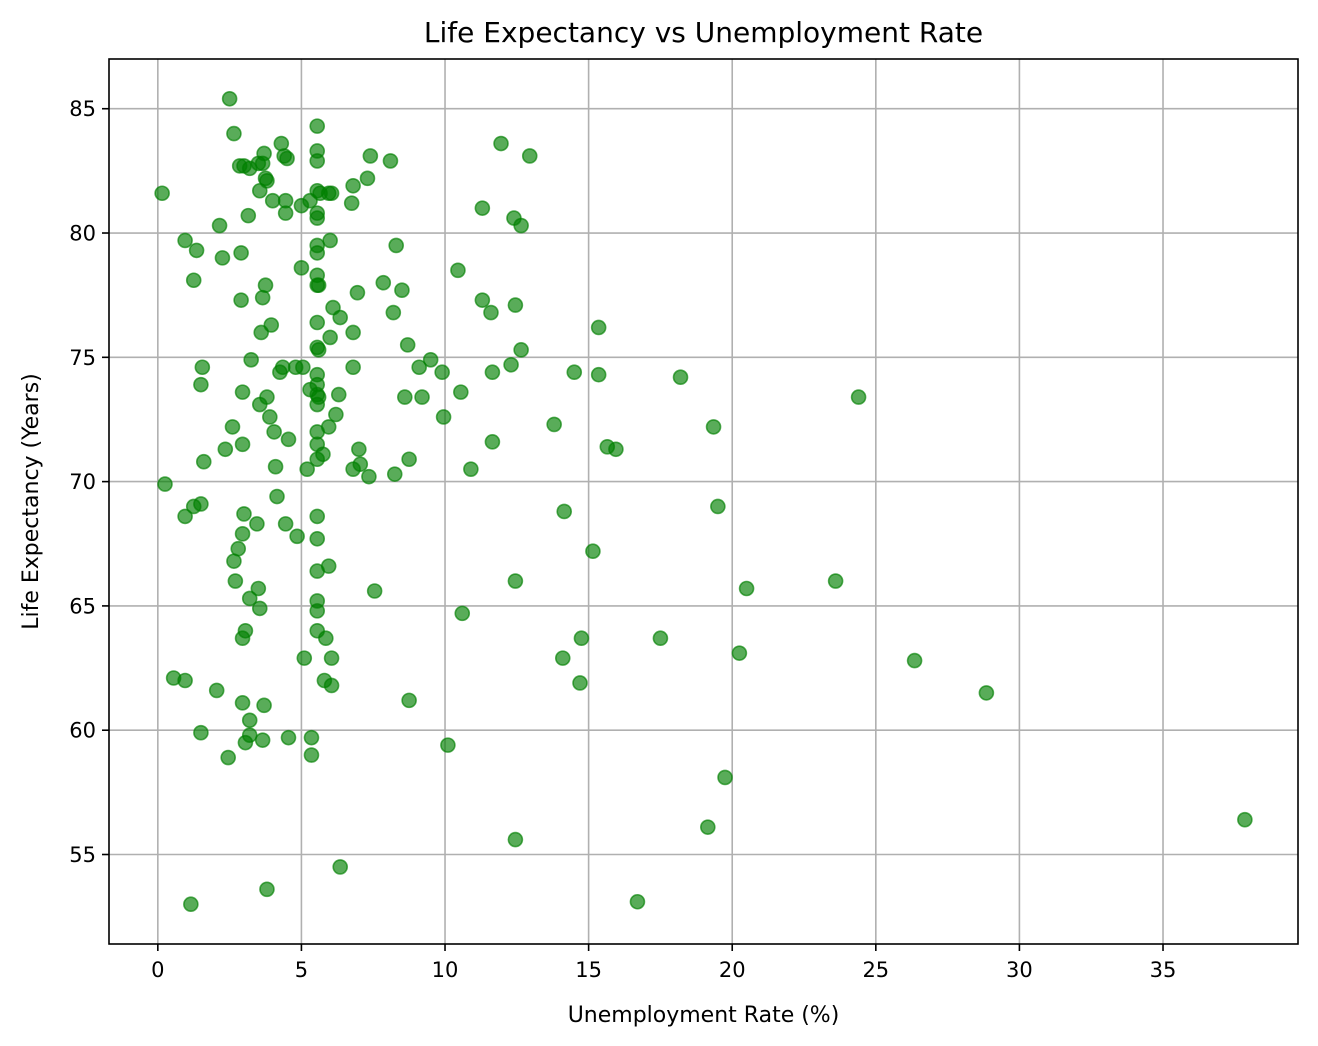 Image resolution: width=1318 pixels, height=1046 pixels. What do you see at coordinates (82, 234) in the screenshot?
I see `y-tick-label: 80` at bounding box center [82, 234].